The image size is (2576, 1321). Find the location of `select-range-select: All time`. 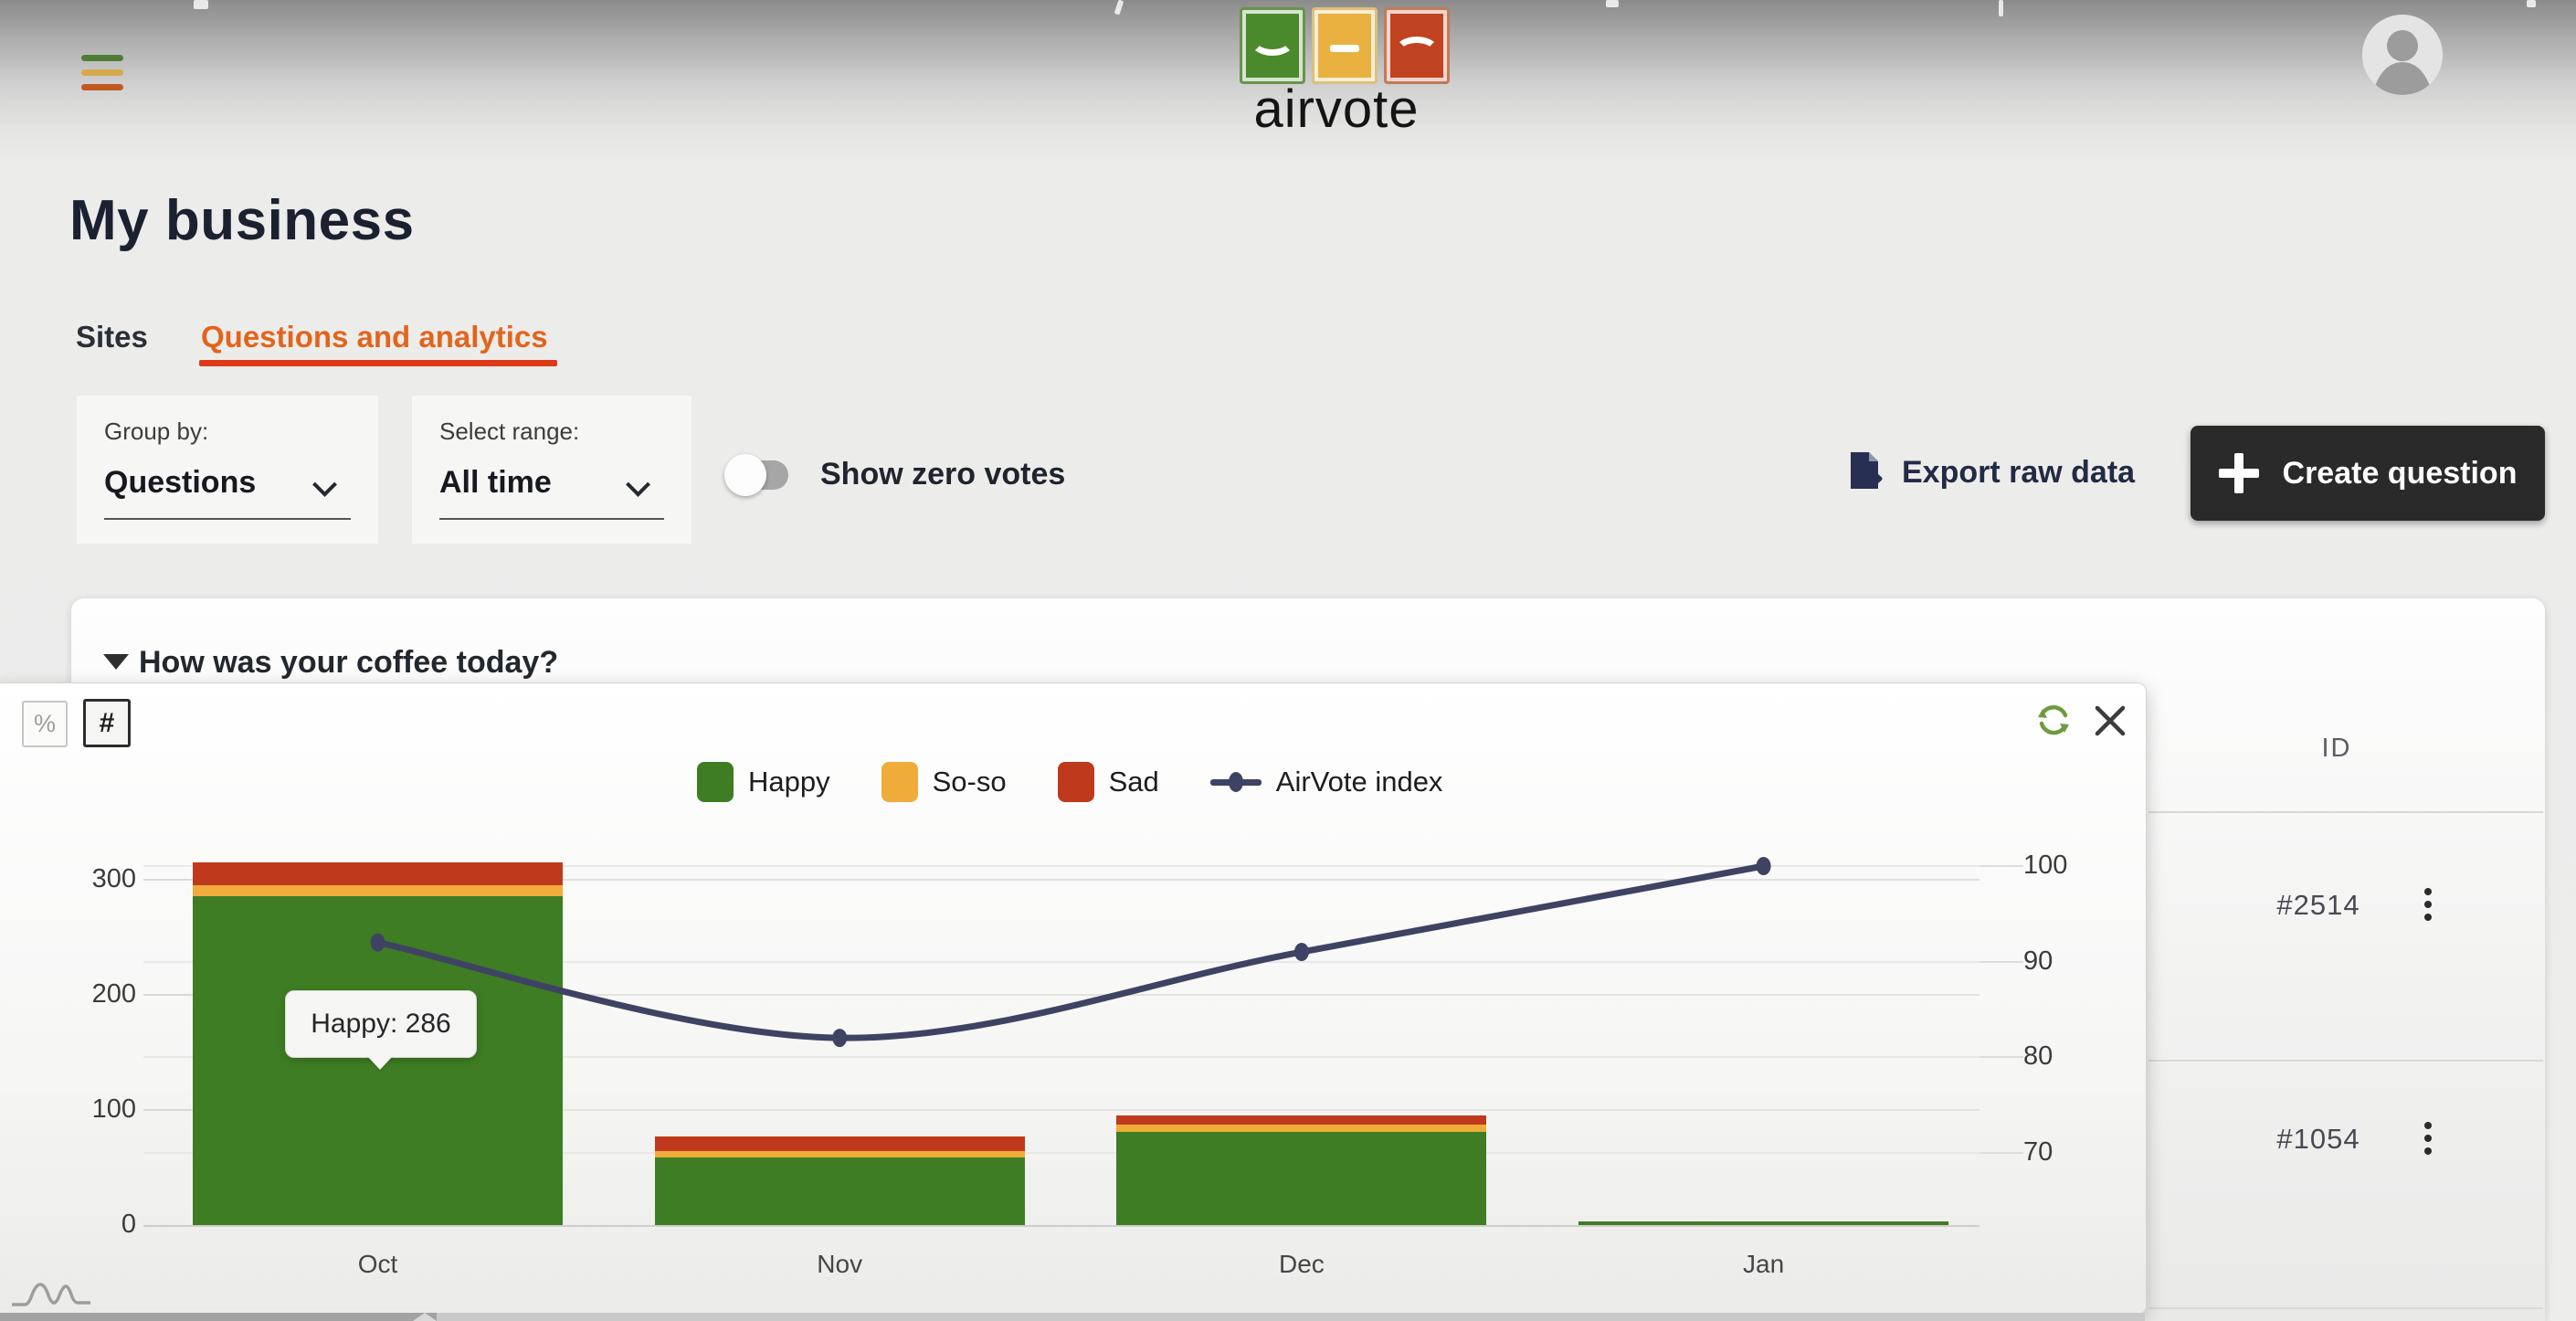

select-range-select: All time is located at coordinates (496, 483).